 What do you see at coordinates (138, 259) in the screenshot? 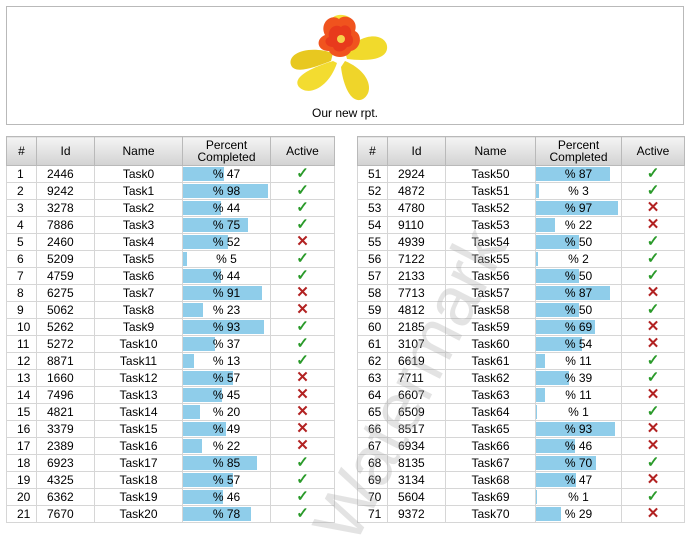
I see `name-cell: Task5` at bounding box center [138, 259].